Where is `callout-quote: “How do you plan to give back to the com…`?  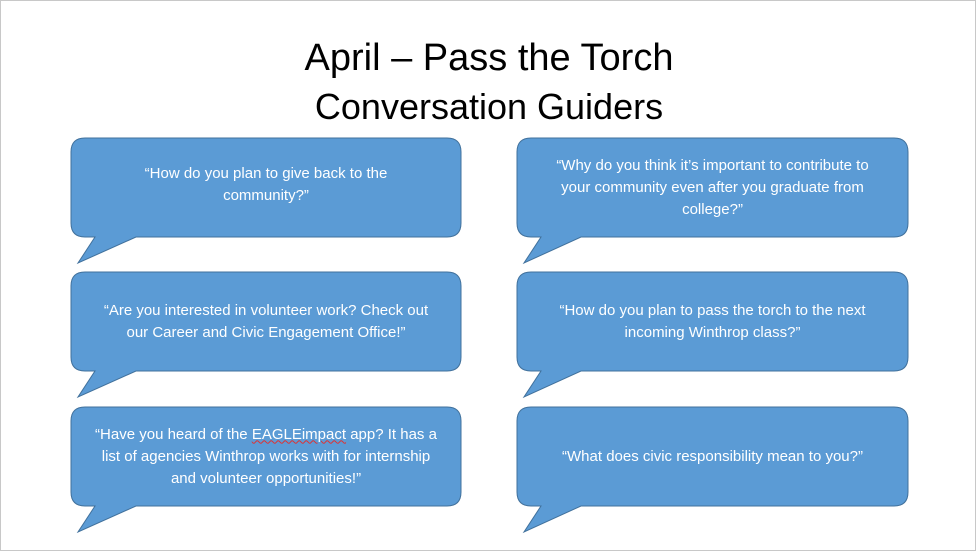
callout-quote: “How do you plan to give back to the com… is located at coordinates (266, 184).